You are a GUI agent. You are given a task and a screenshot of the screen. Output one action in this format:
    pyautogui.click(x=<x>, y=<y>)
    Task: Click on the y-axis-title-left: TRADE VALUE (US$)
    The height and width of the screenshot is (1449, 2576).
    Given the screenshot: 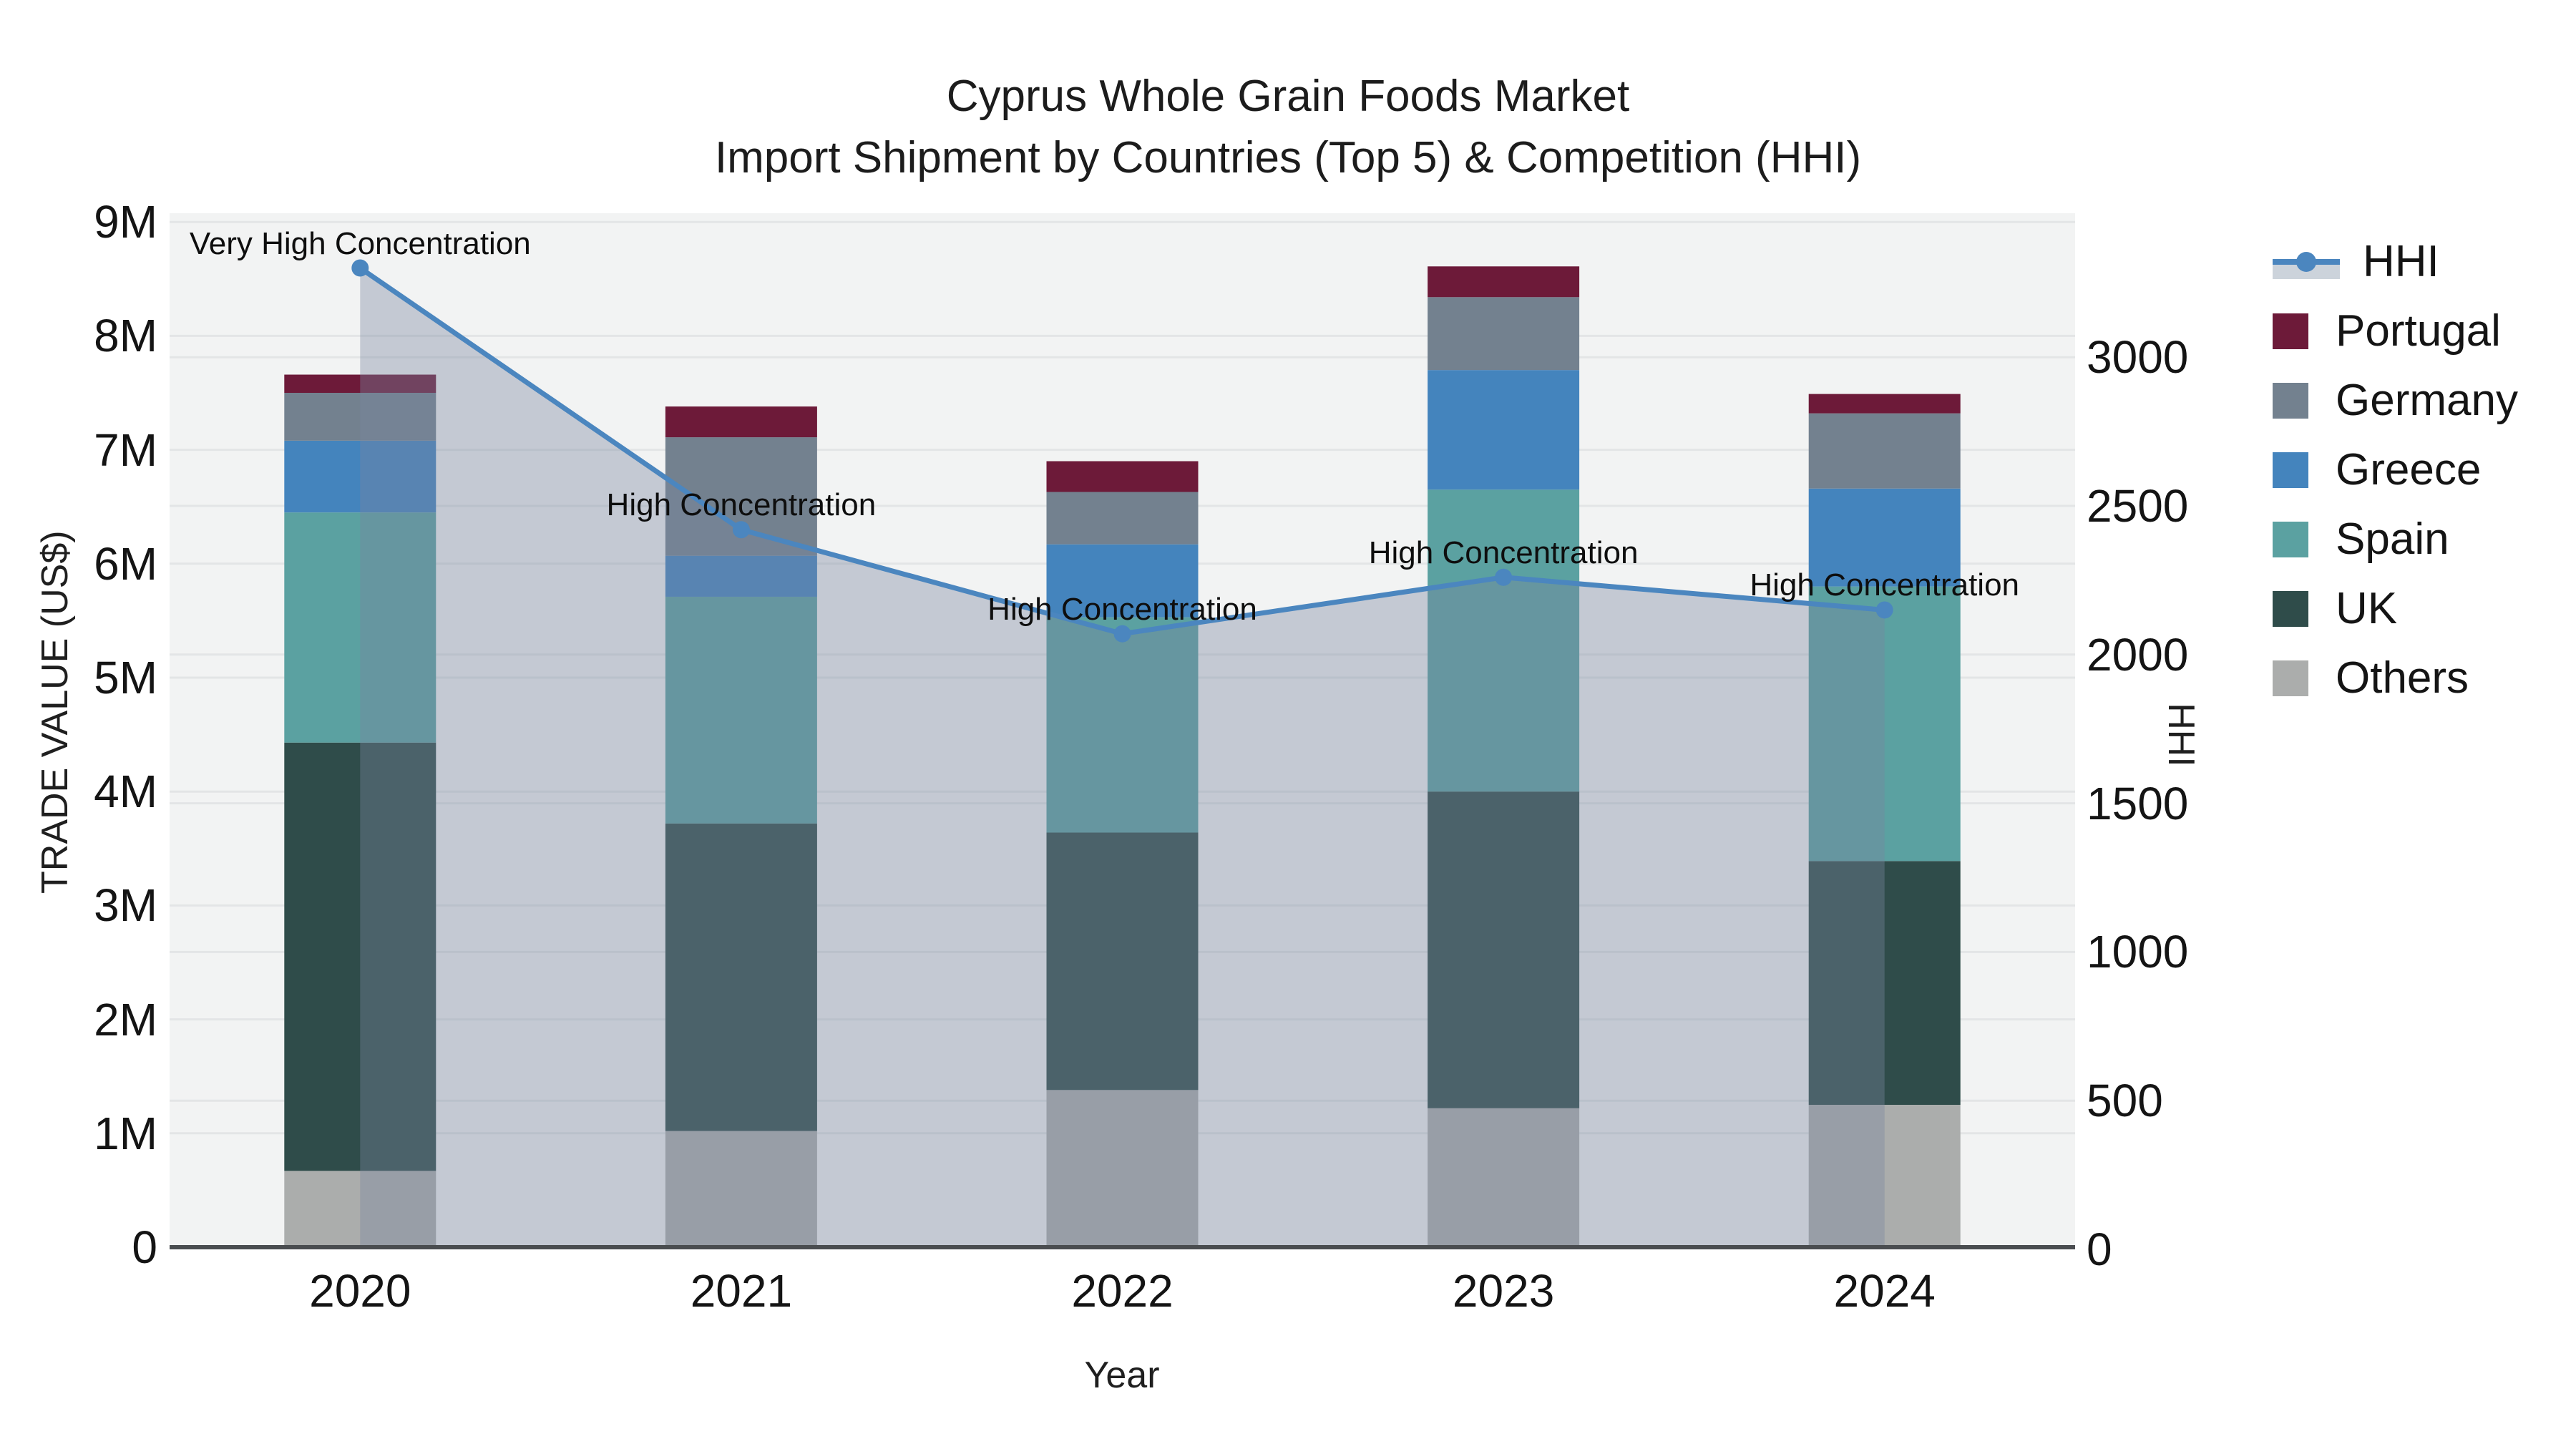 What is the action you would take?
    pyautogui.click(x=55, y=712)
    